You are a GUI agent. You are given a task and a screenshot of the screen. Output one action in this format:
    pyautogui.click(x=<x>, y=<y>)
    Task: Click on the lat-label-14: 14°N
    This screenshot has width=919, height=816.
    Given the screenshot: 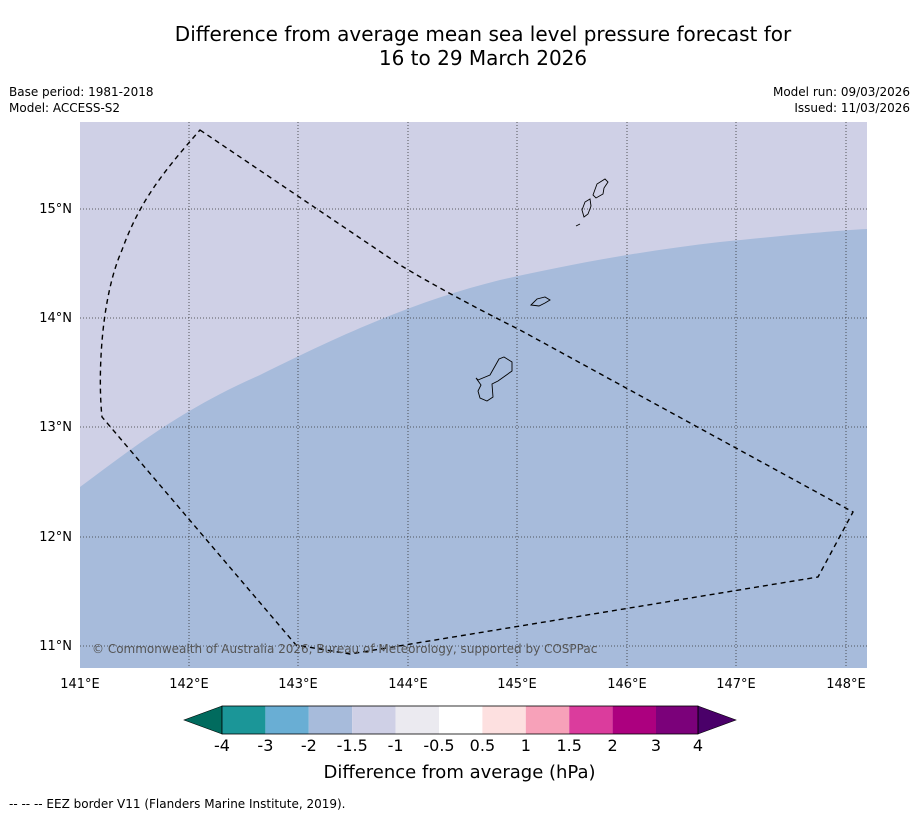 What is the action you would take?
    pyautogui.click(x=55, y=318)
    